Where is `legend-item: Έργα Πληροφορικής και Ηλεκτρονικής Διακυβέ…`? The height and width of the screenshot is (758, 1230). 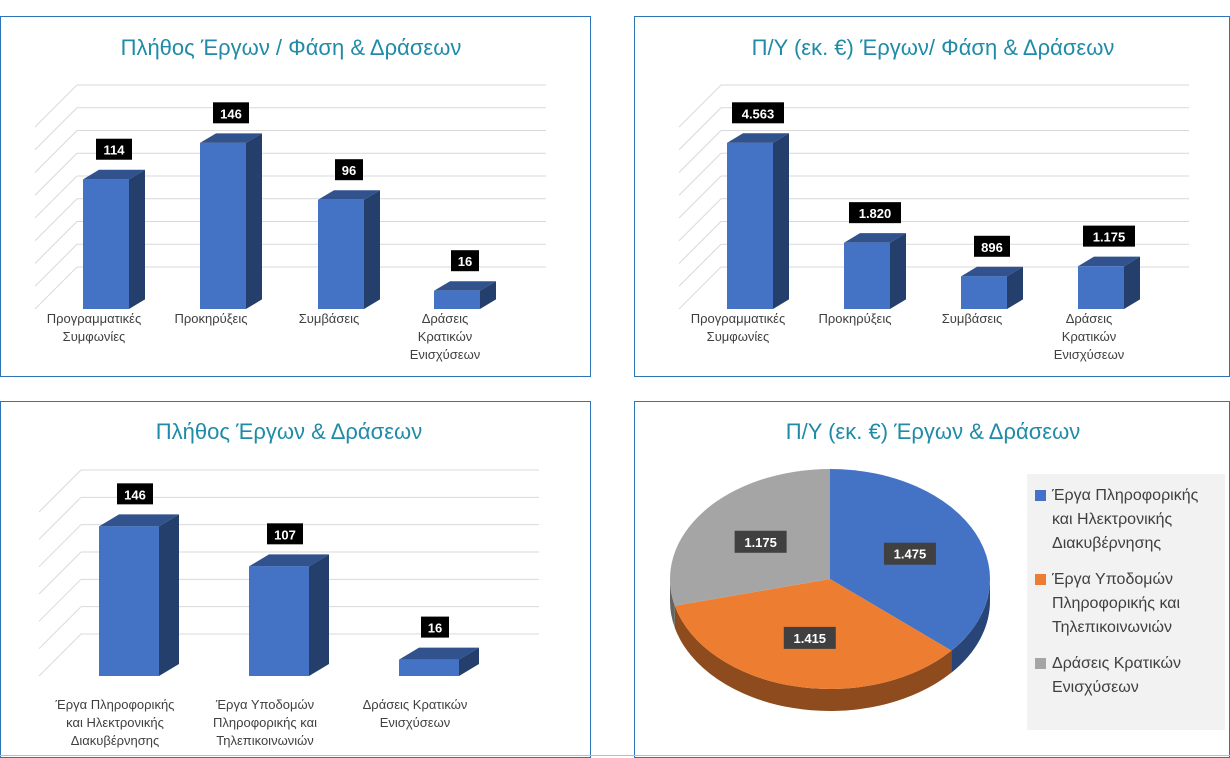 legend-item: Έργα Πληροφορικής και Ηλεκτρονικής Διακυβέ… is located at coordinates (1117, 519).